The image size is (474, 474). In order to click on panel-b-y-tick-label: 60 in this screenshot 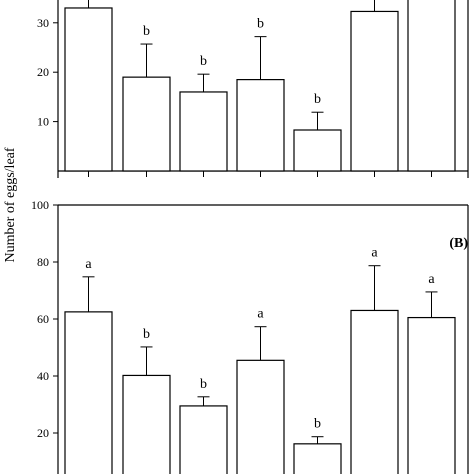, I will do `click(43, 319)`.